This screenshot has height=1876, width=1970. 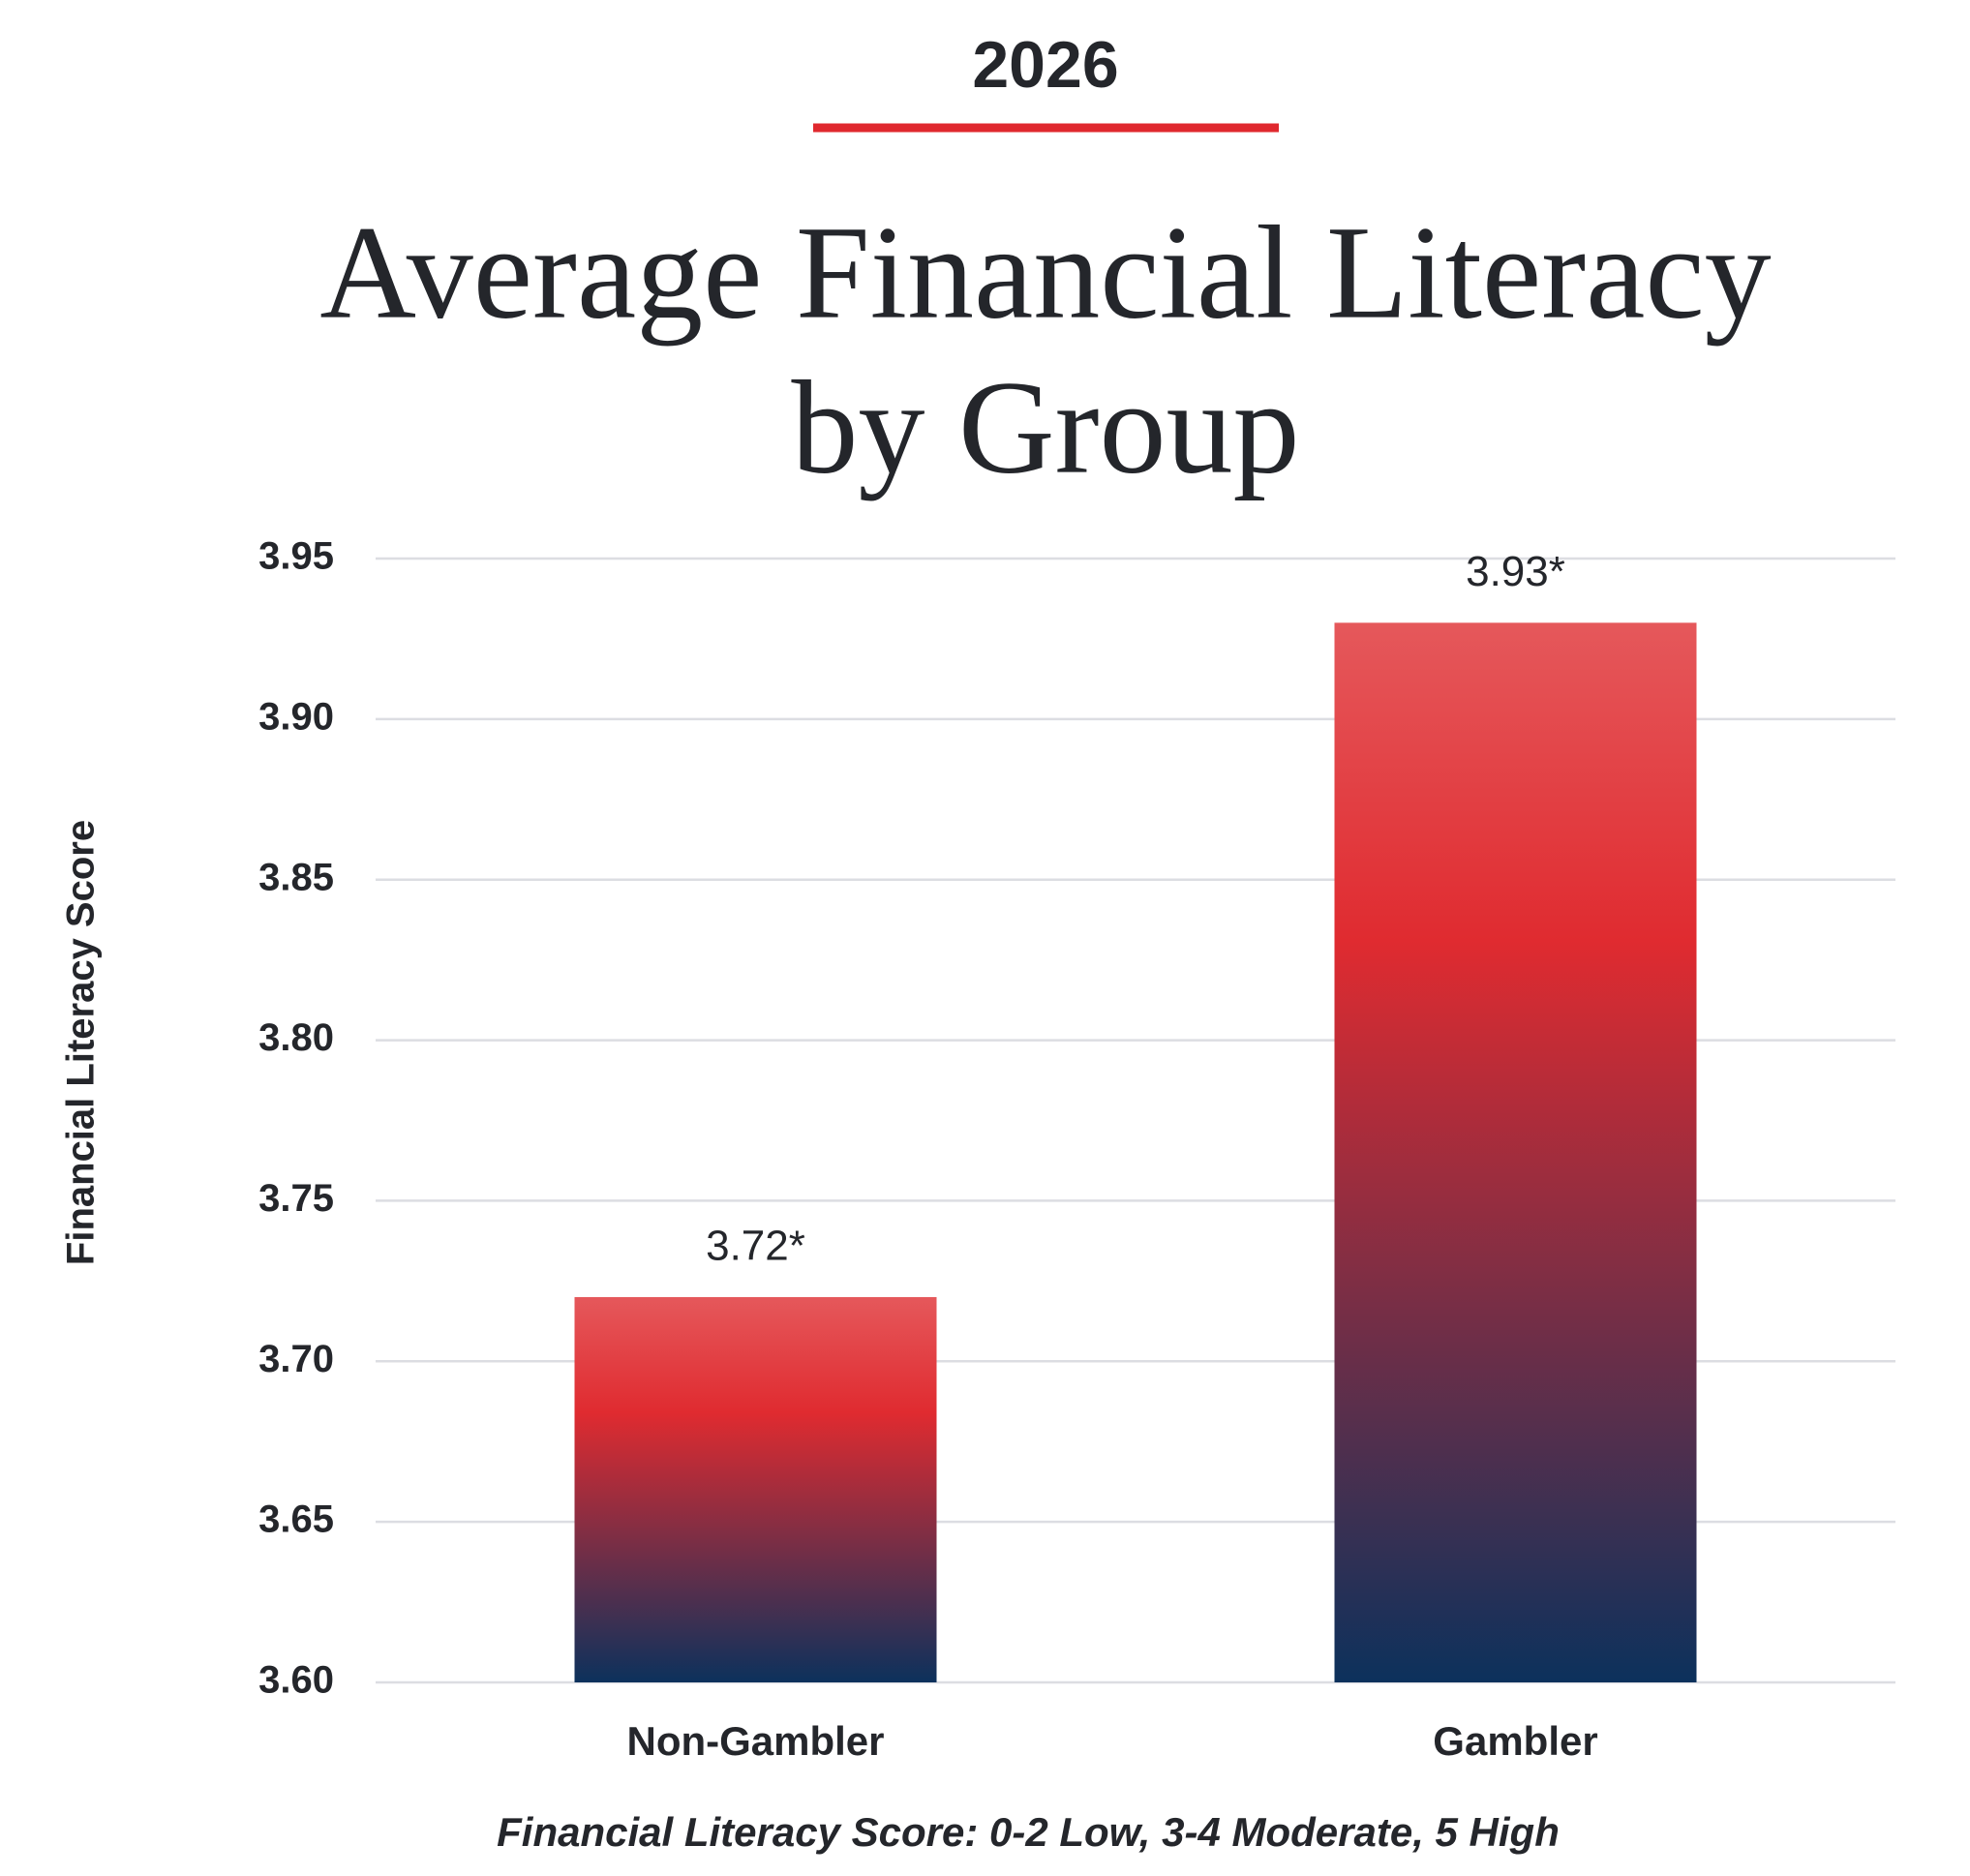 I want to click on y-tick-label: 3.65, so click(x=296, y=1519).